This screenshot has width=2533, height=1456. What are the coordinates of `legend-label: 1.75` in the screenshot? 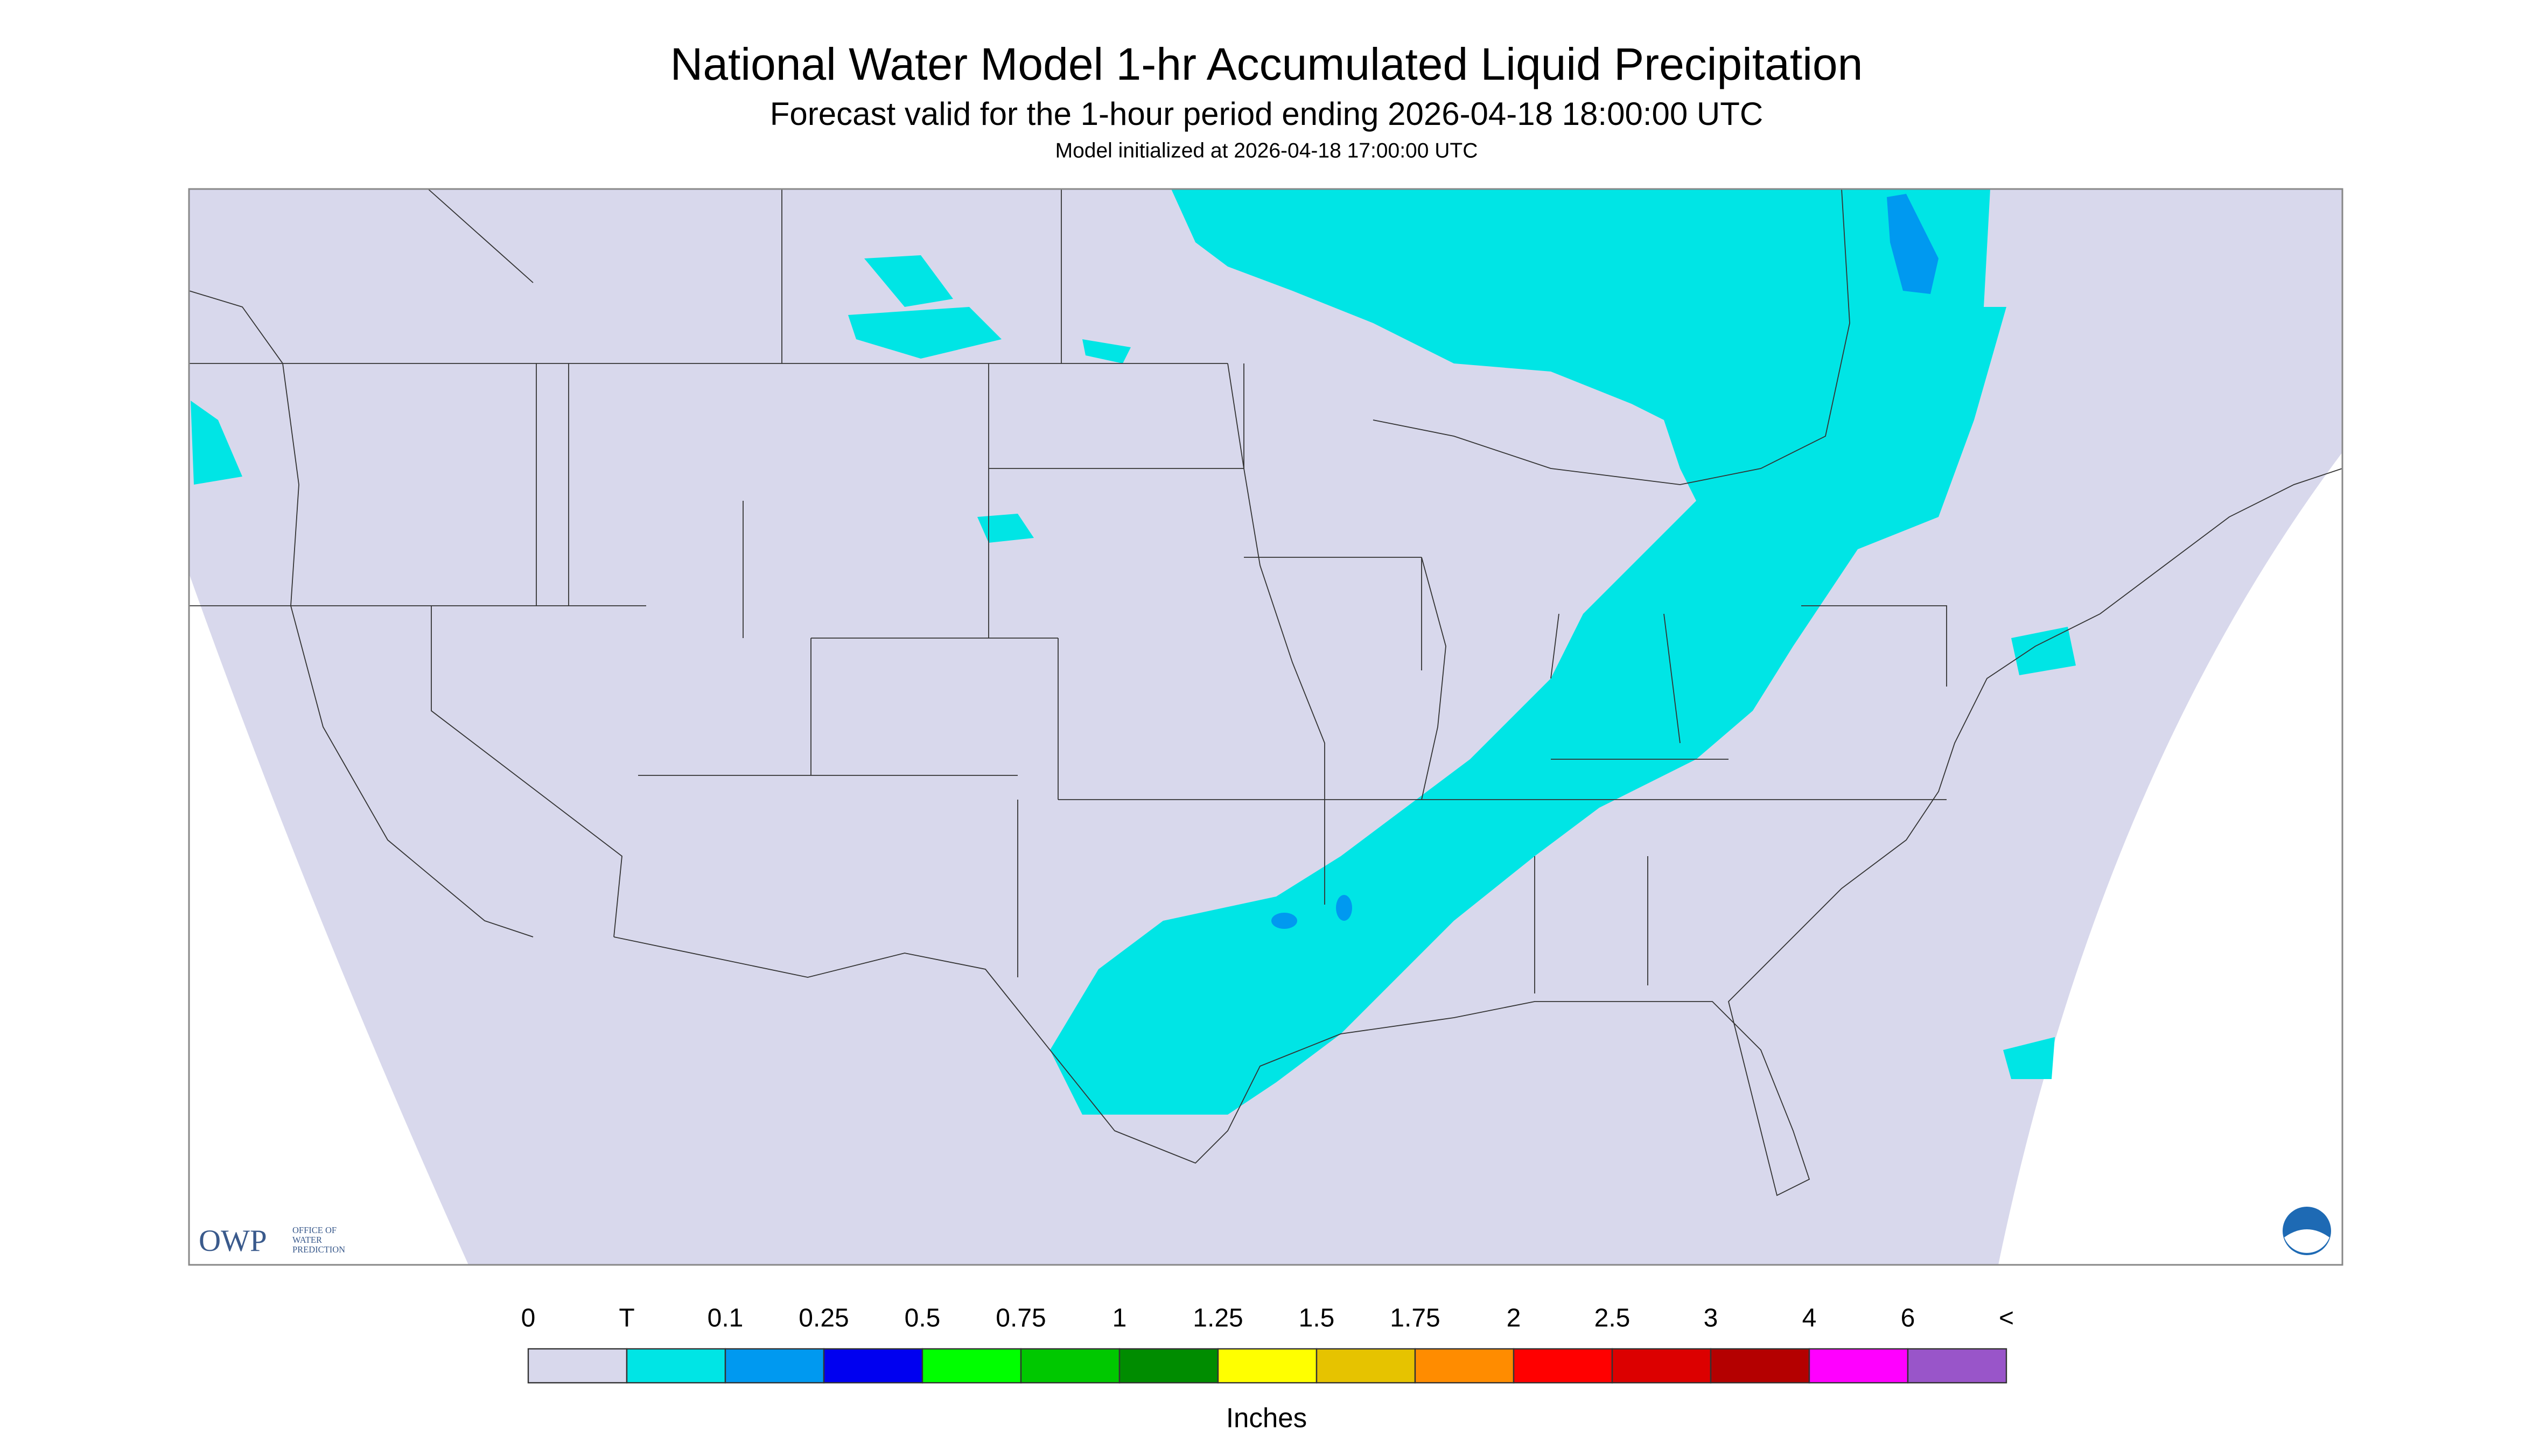 It's located at (1415, 1318).